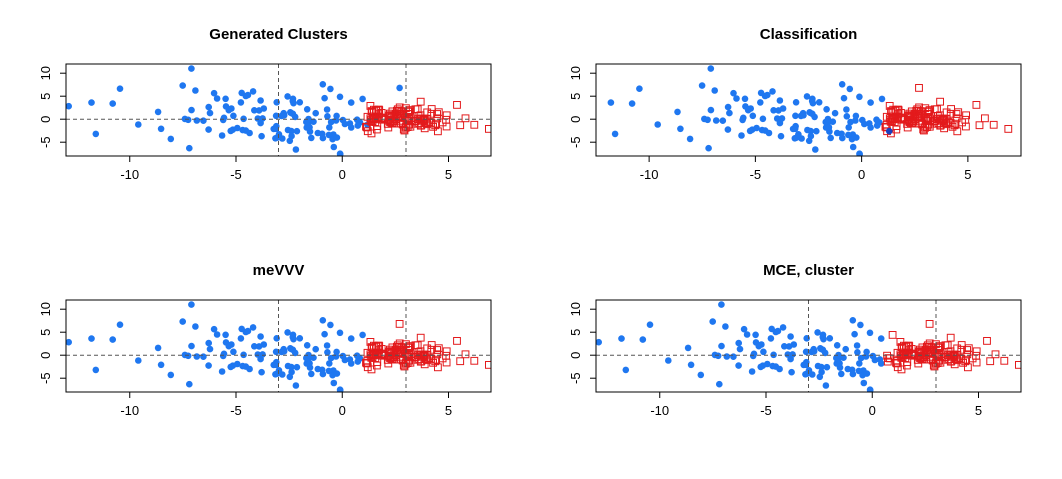  What do you see at coordinates (45, 332) in the screenshot?
I see `y-tick-label: 5` at bounding box center [45, 332].